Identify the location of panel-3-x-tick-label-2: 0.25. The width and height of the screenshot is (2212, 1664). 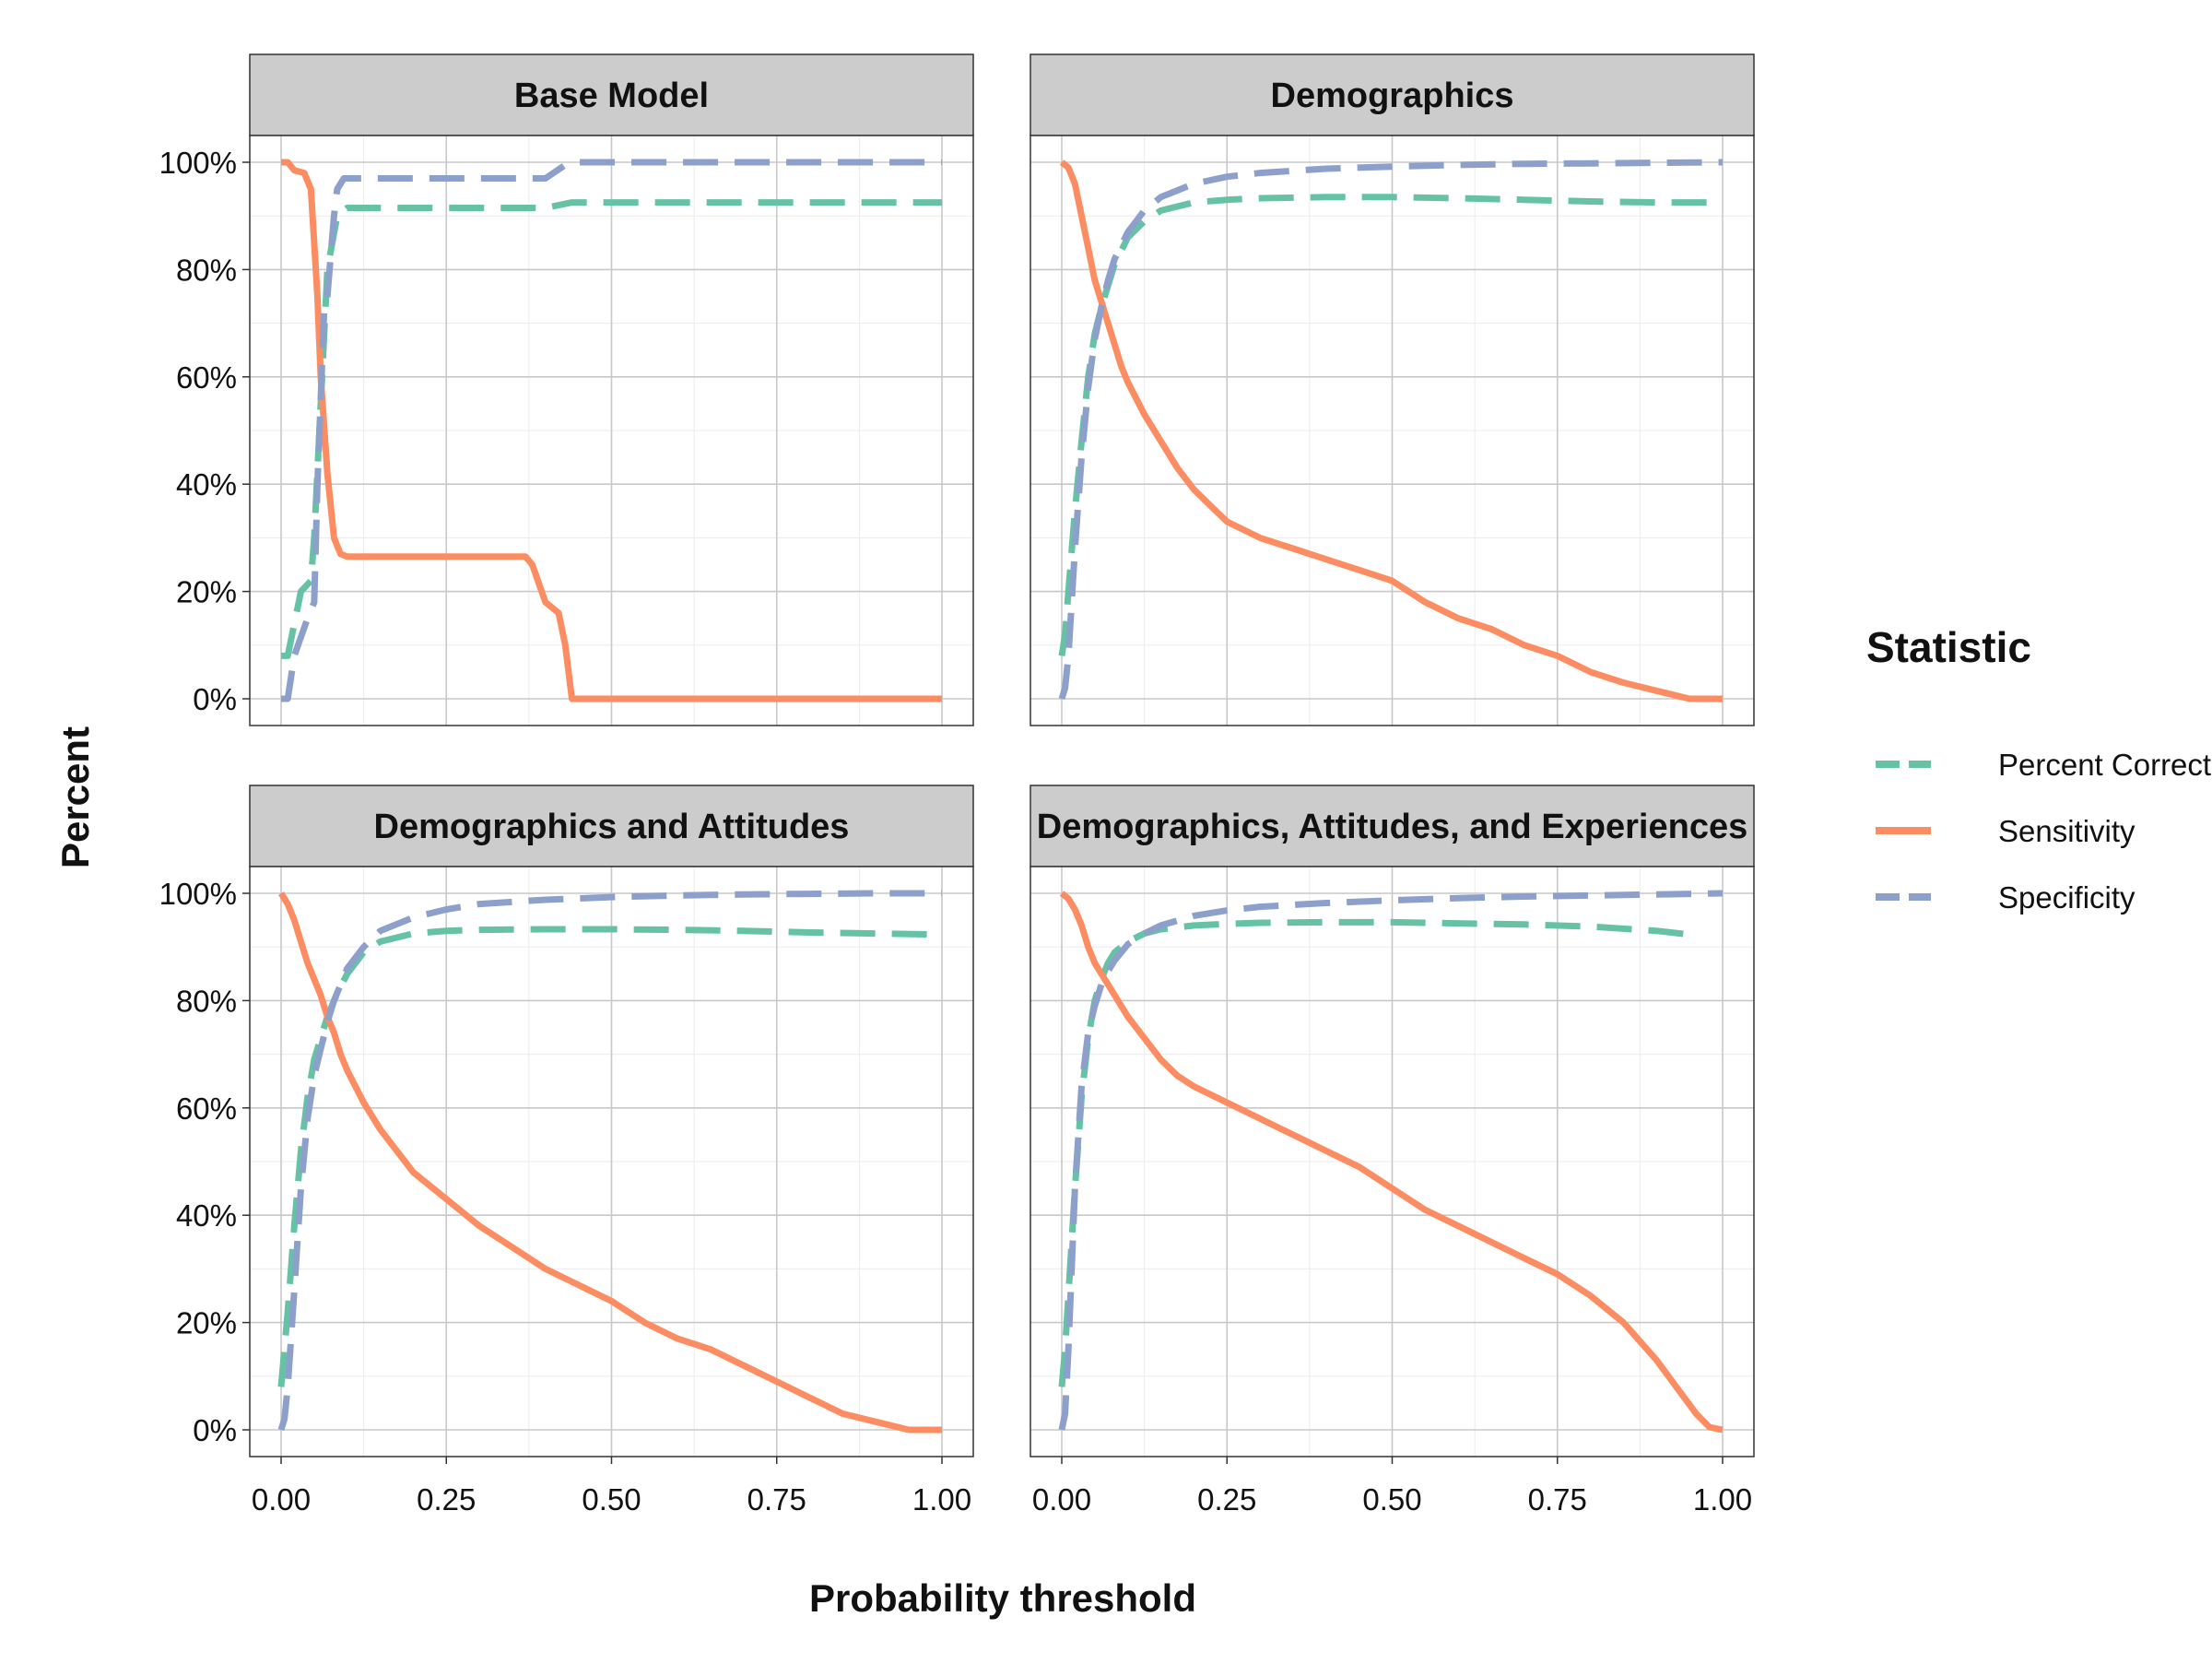
(446, 1499).